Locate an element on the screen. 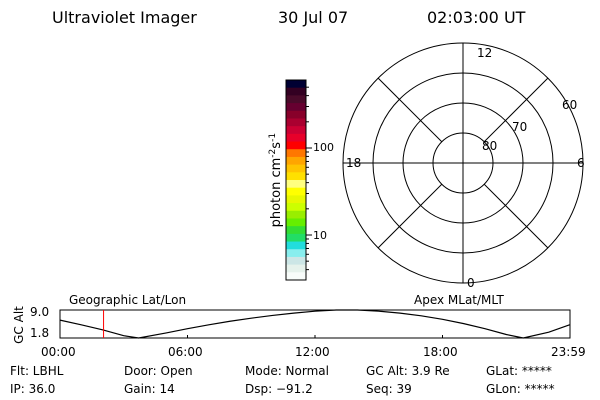 This screenshot has height=400, width=600. colorbar-tick-100: 100 is located at coordinates (323, 147).